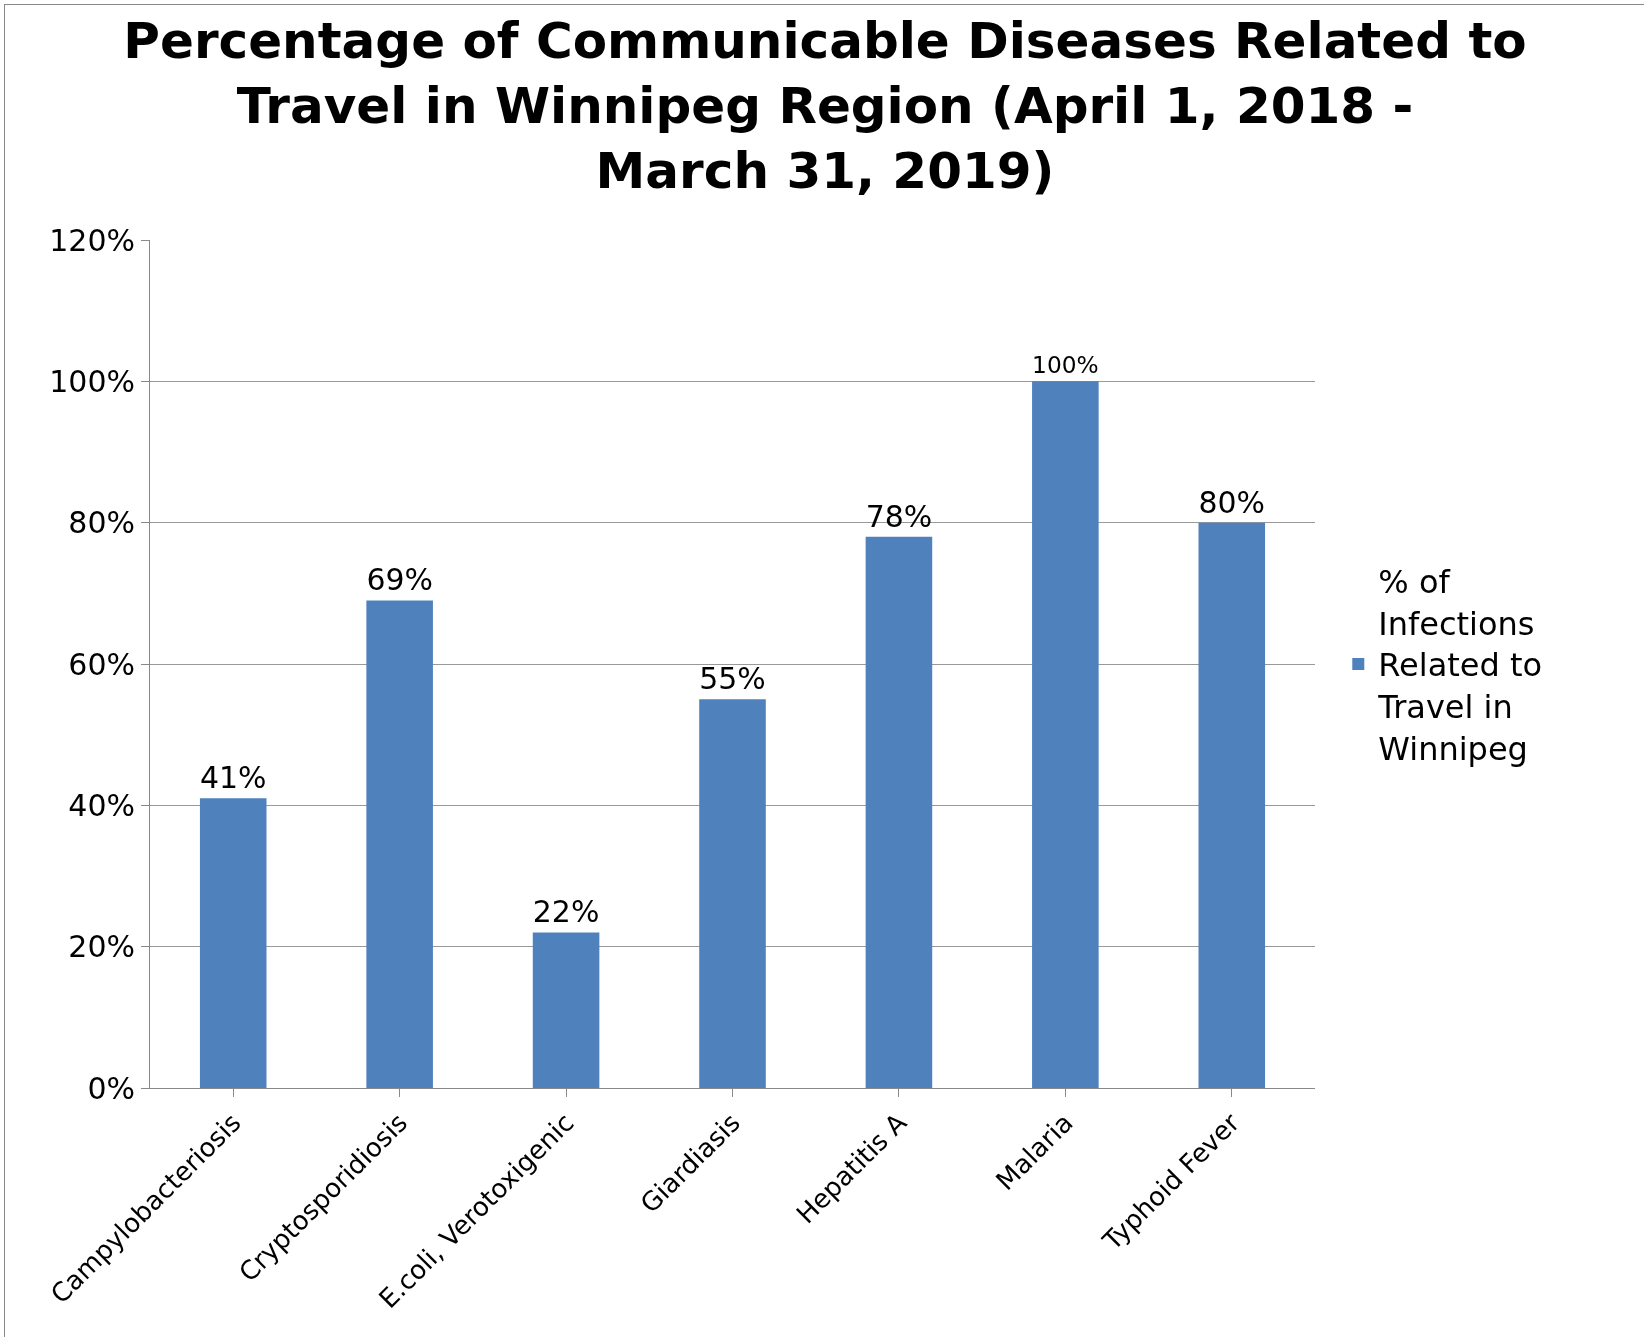 The image size is (1650, 1343). I want to click on y-tick-label: 60%, so click(101, 664).